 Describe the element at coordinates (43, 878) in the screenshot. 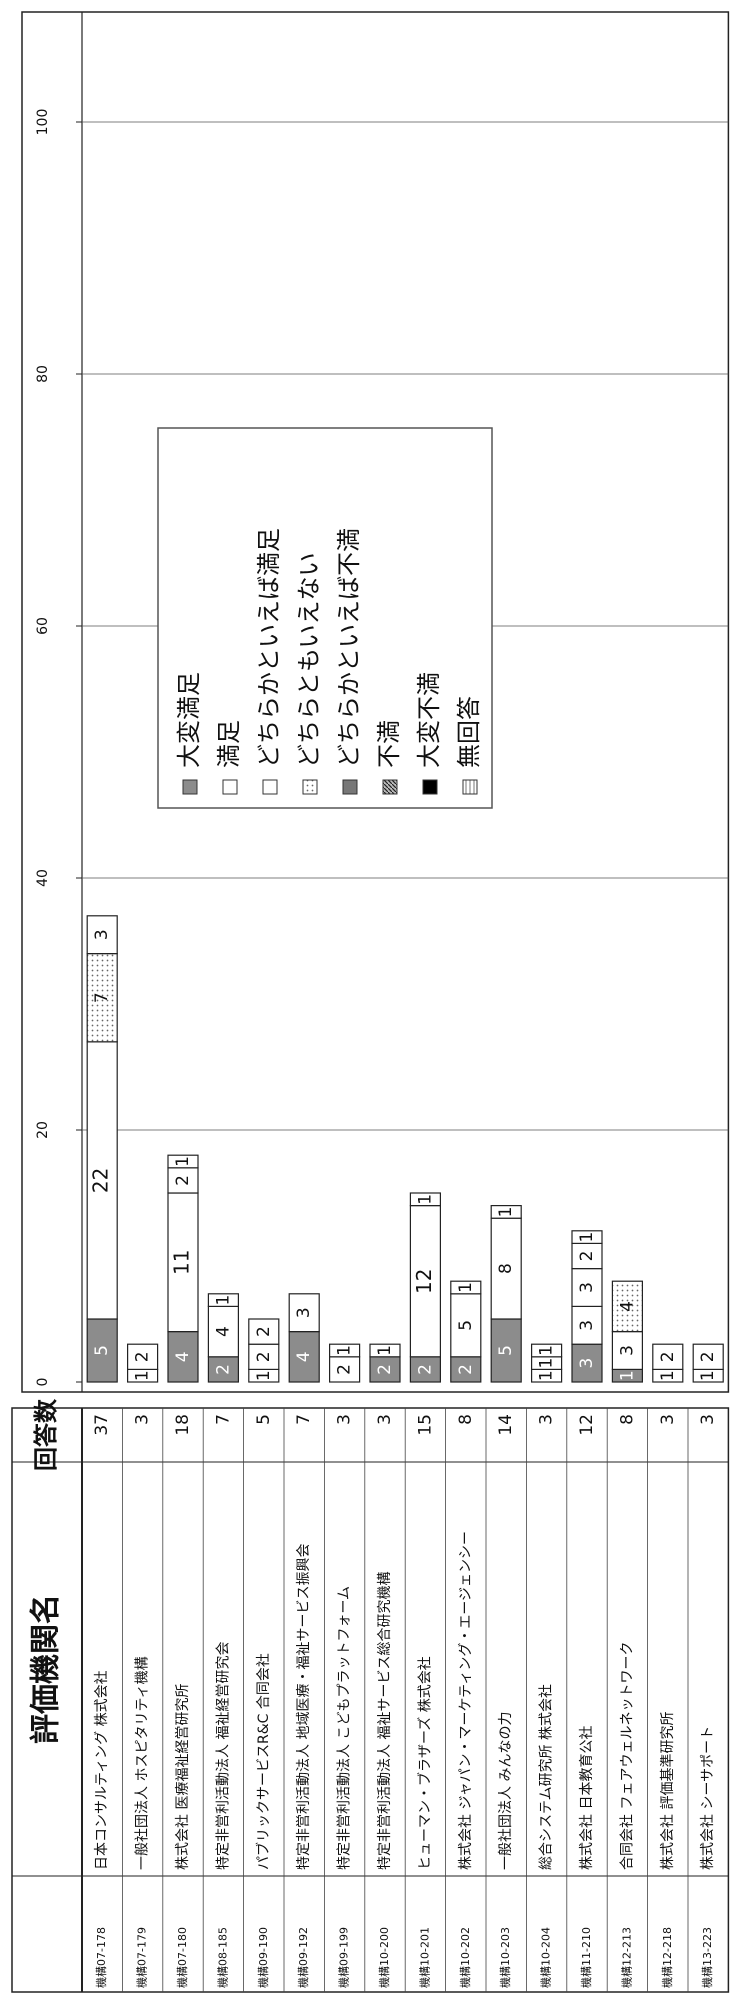

I see `tick-label: 40` at that location.